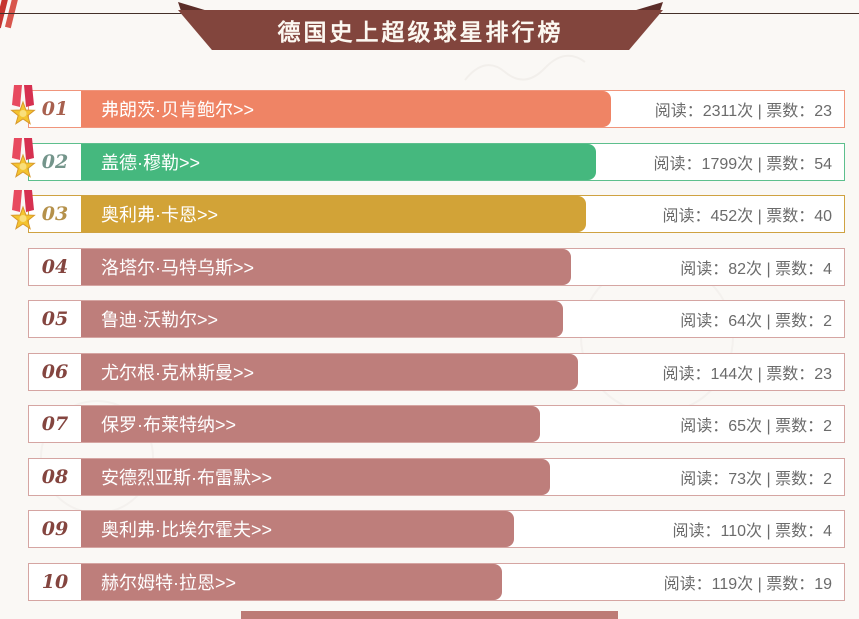 This screenshot has height=619, width=859. I want to click on rank-number: 07, so click(55, 424).